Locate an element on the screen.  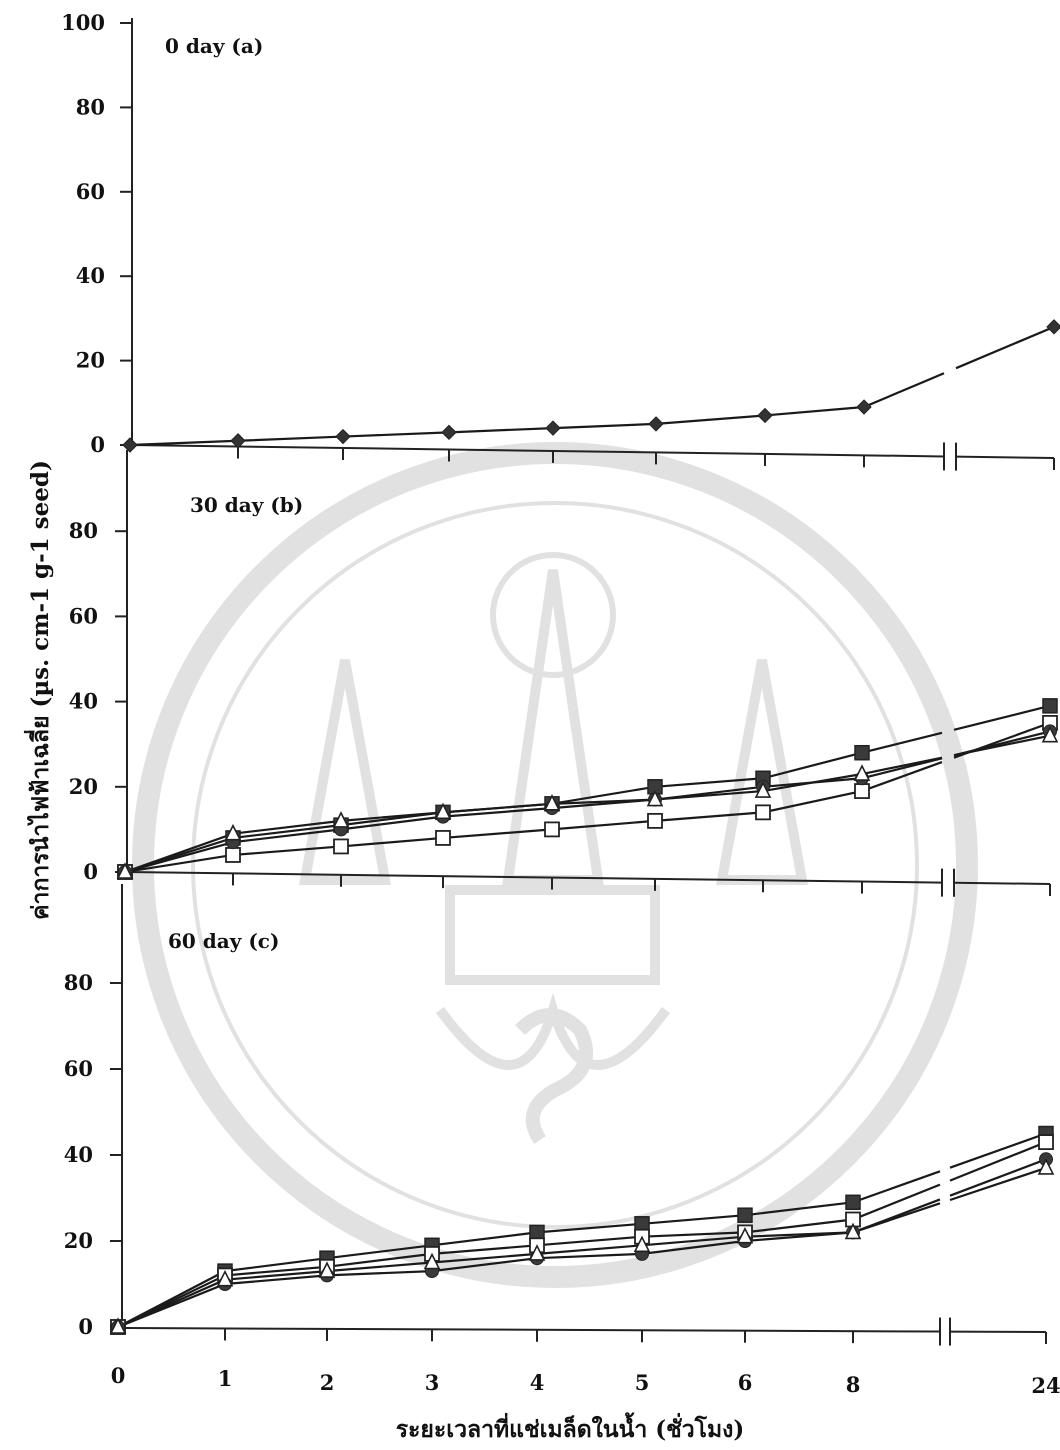
panel-label-c: 60 day (c) is located at coordinates (223, 941).